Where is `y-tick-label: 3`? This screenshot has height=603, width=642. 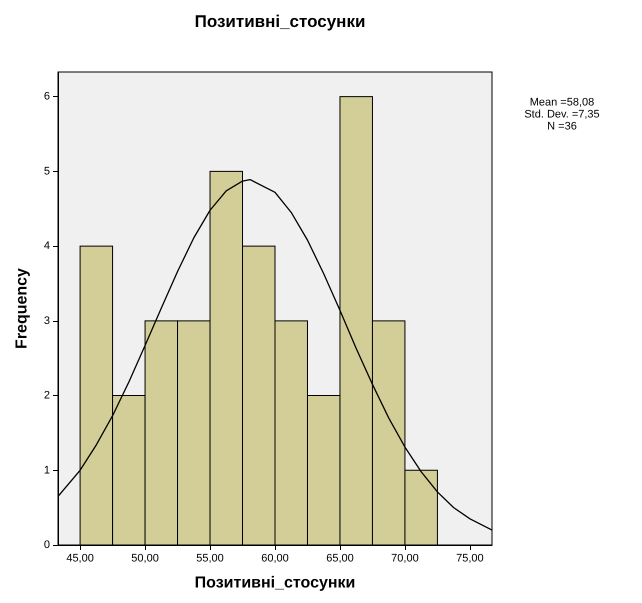 y-tick-label: 3 is located at coordinates (47, 320).